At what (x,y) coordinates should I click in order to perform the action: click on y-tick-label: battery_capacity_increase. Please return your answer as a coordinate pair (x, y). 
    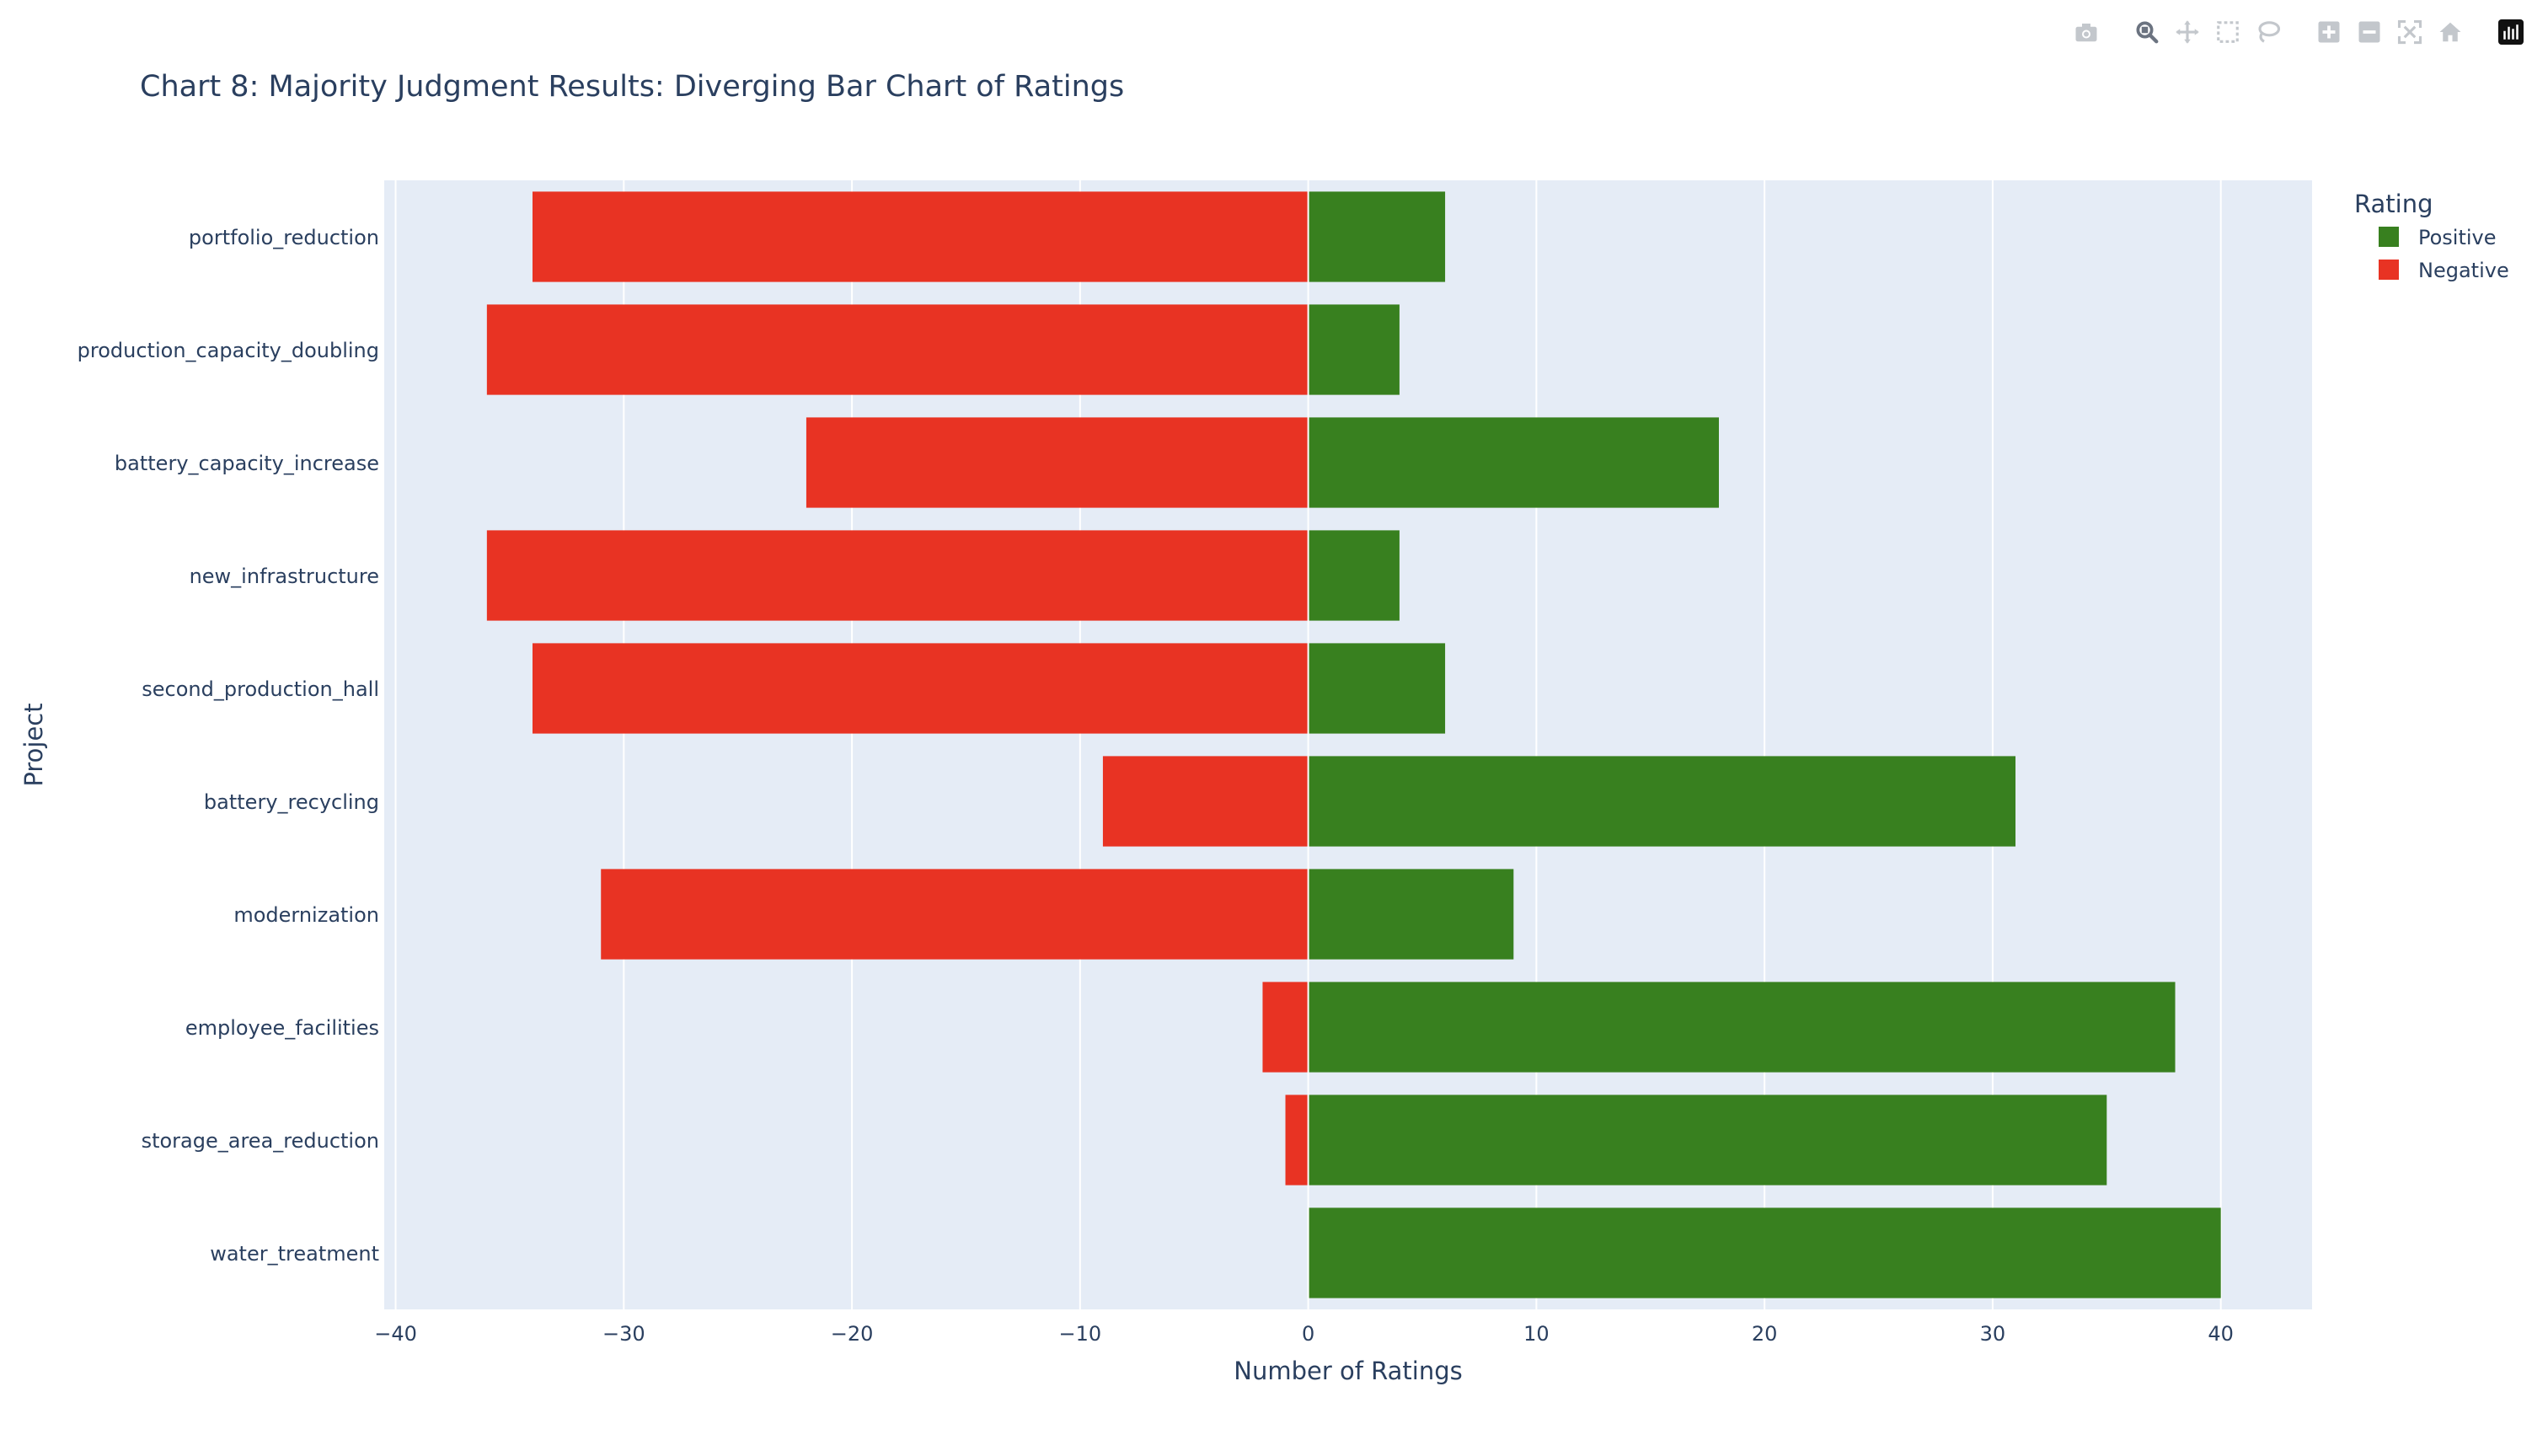
    Looking at the image, I should click on (247, 463).